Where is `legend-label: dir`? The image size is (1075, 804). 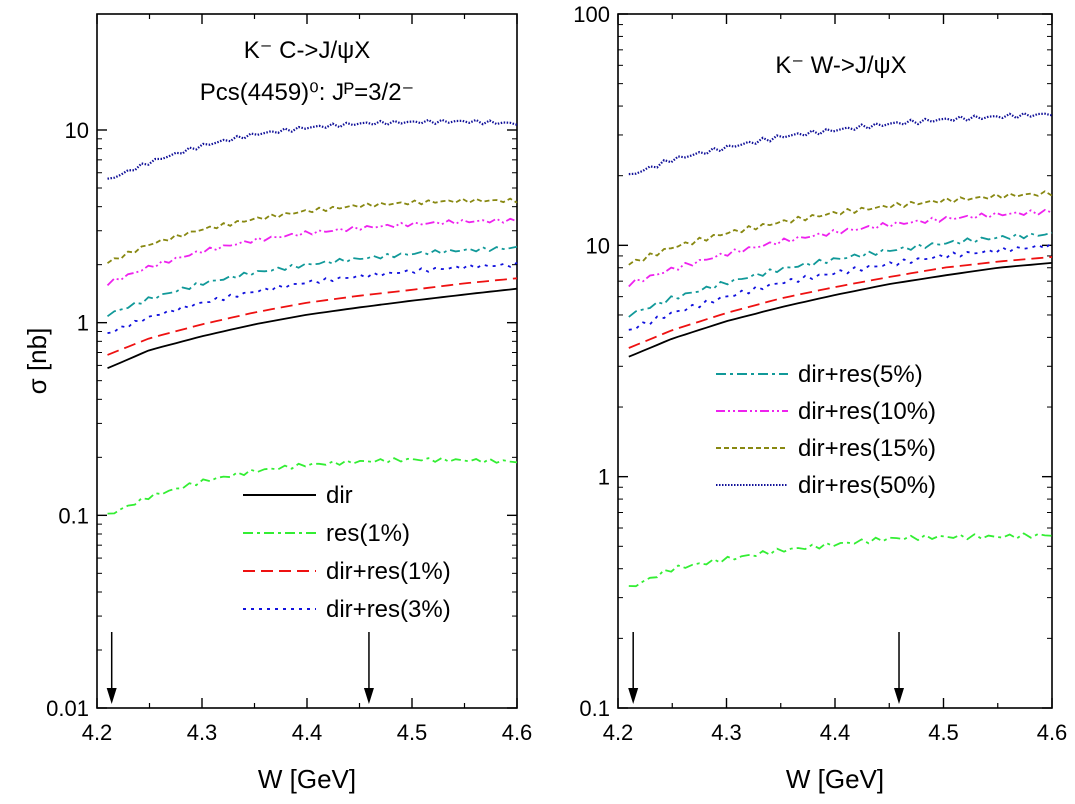
legend-label: dir is located at coordinates (339, 495).